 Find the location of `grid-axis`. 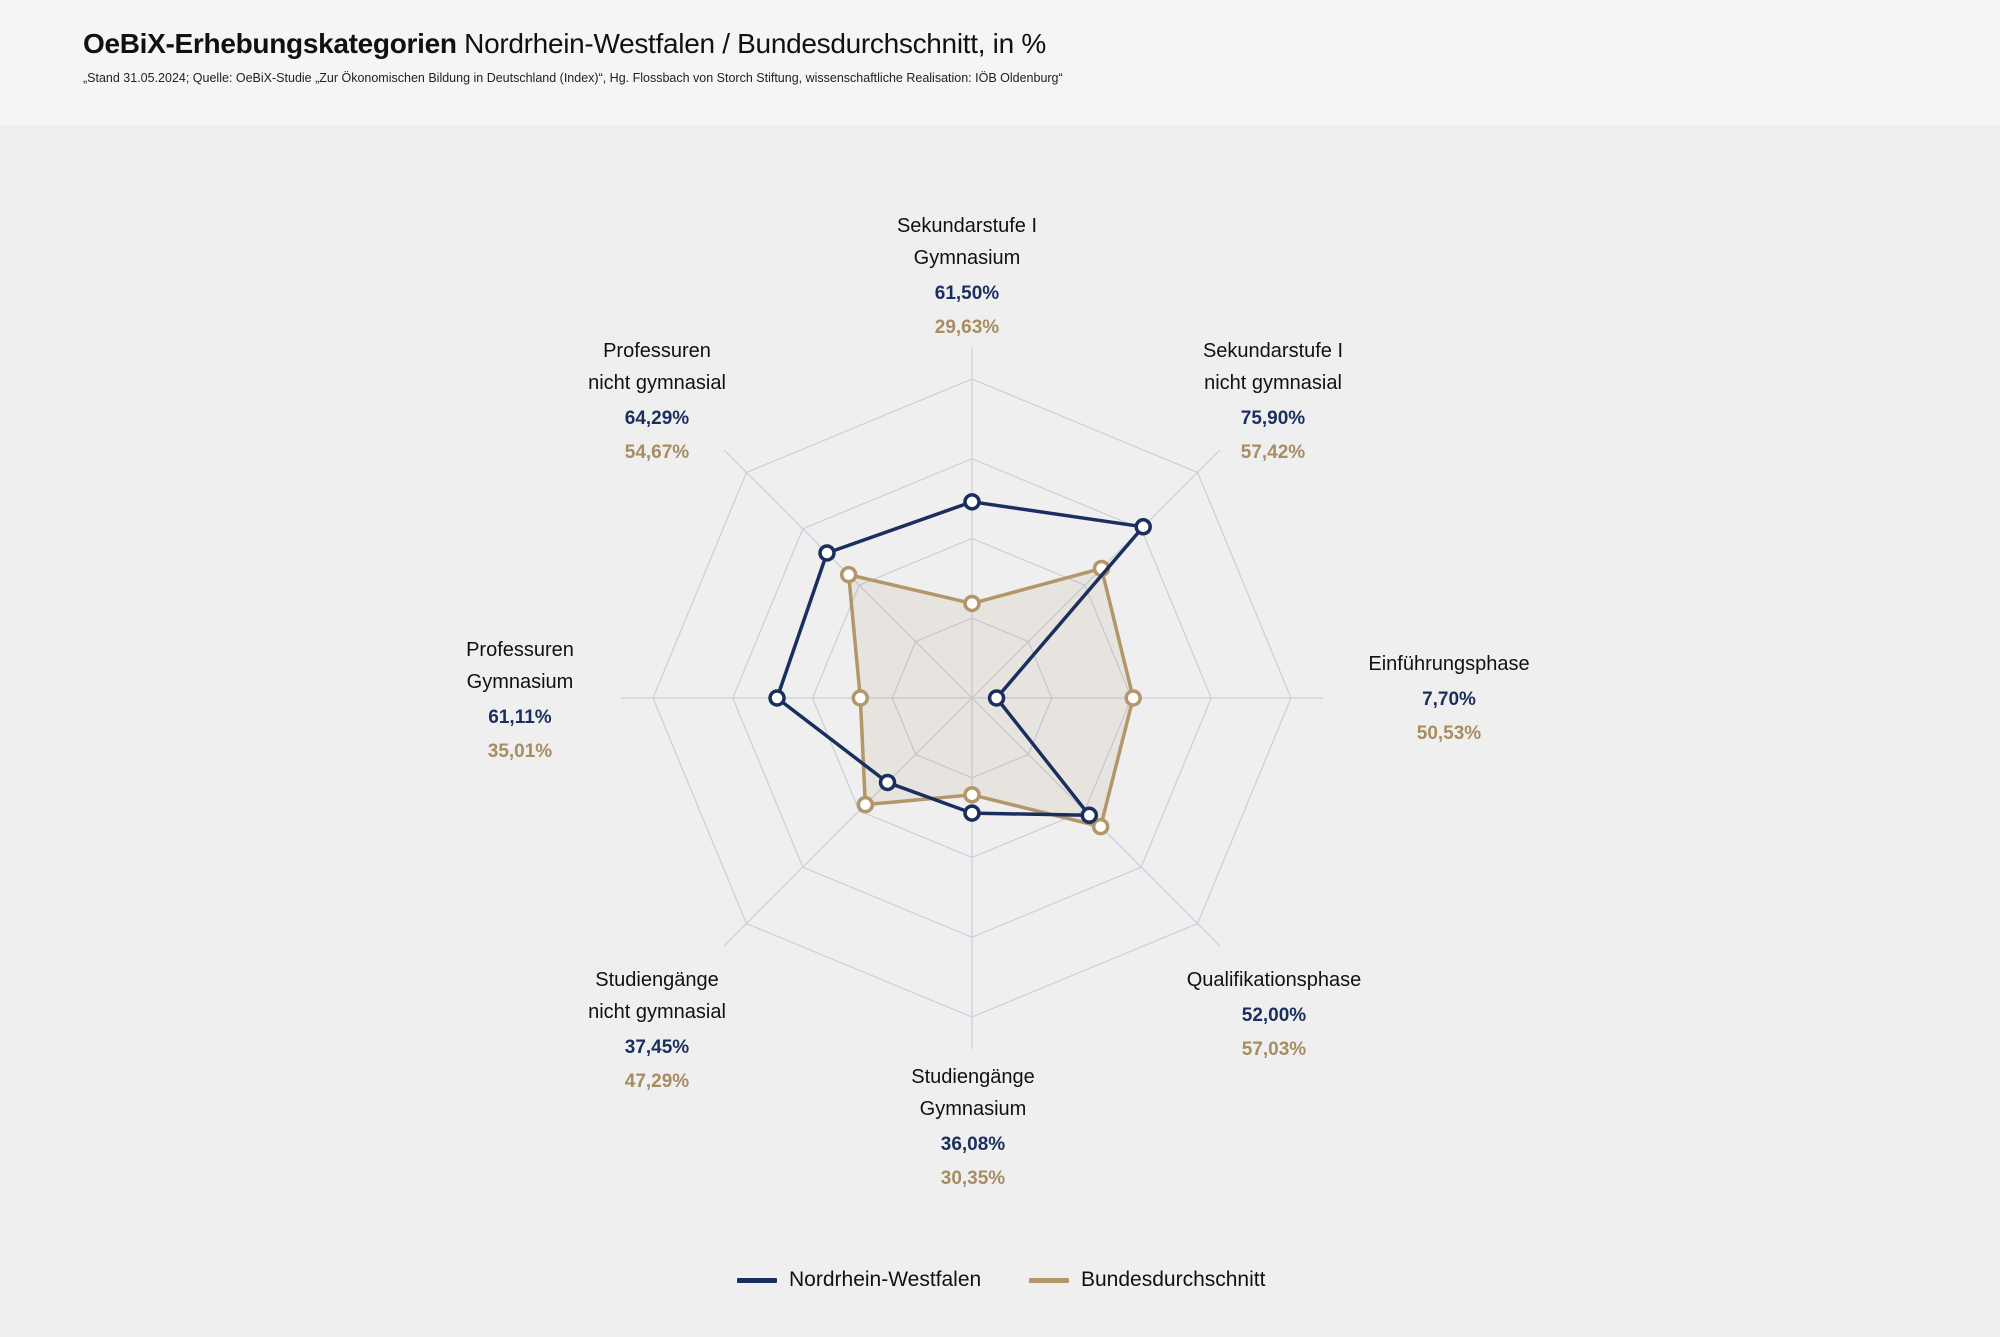

grid-axis is located at coordinates (848, 822).